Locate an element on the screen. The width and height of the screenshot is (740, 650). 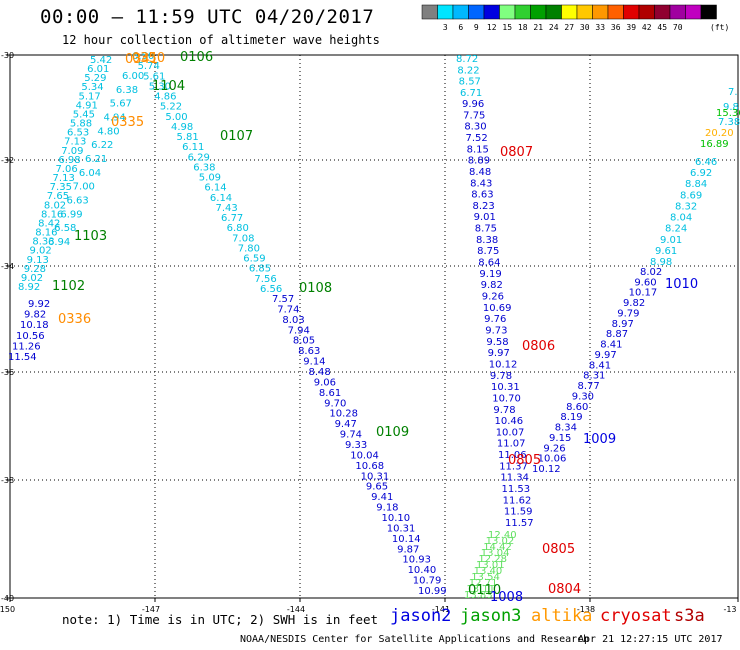
swh-value: 9.78 is located at coordinates (504, 410).